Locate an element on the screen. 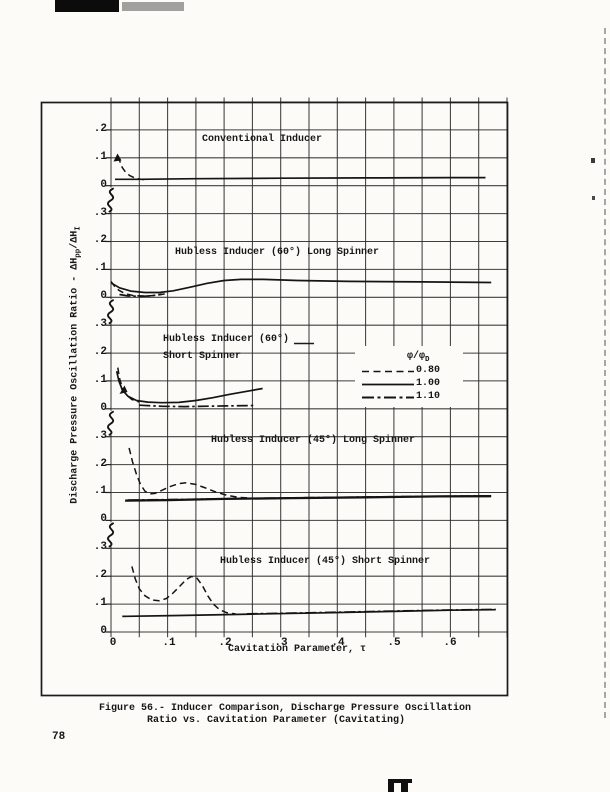 The image size is (610, 792). page-number: 78 is located at coordinates (59, 737).